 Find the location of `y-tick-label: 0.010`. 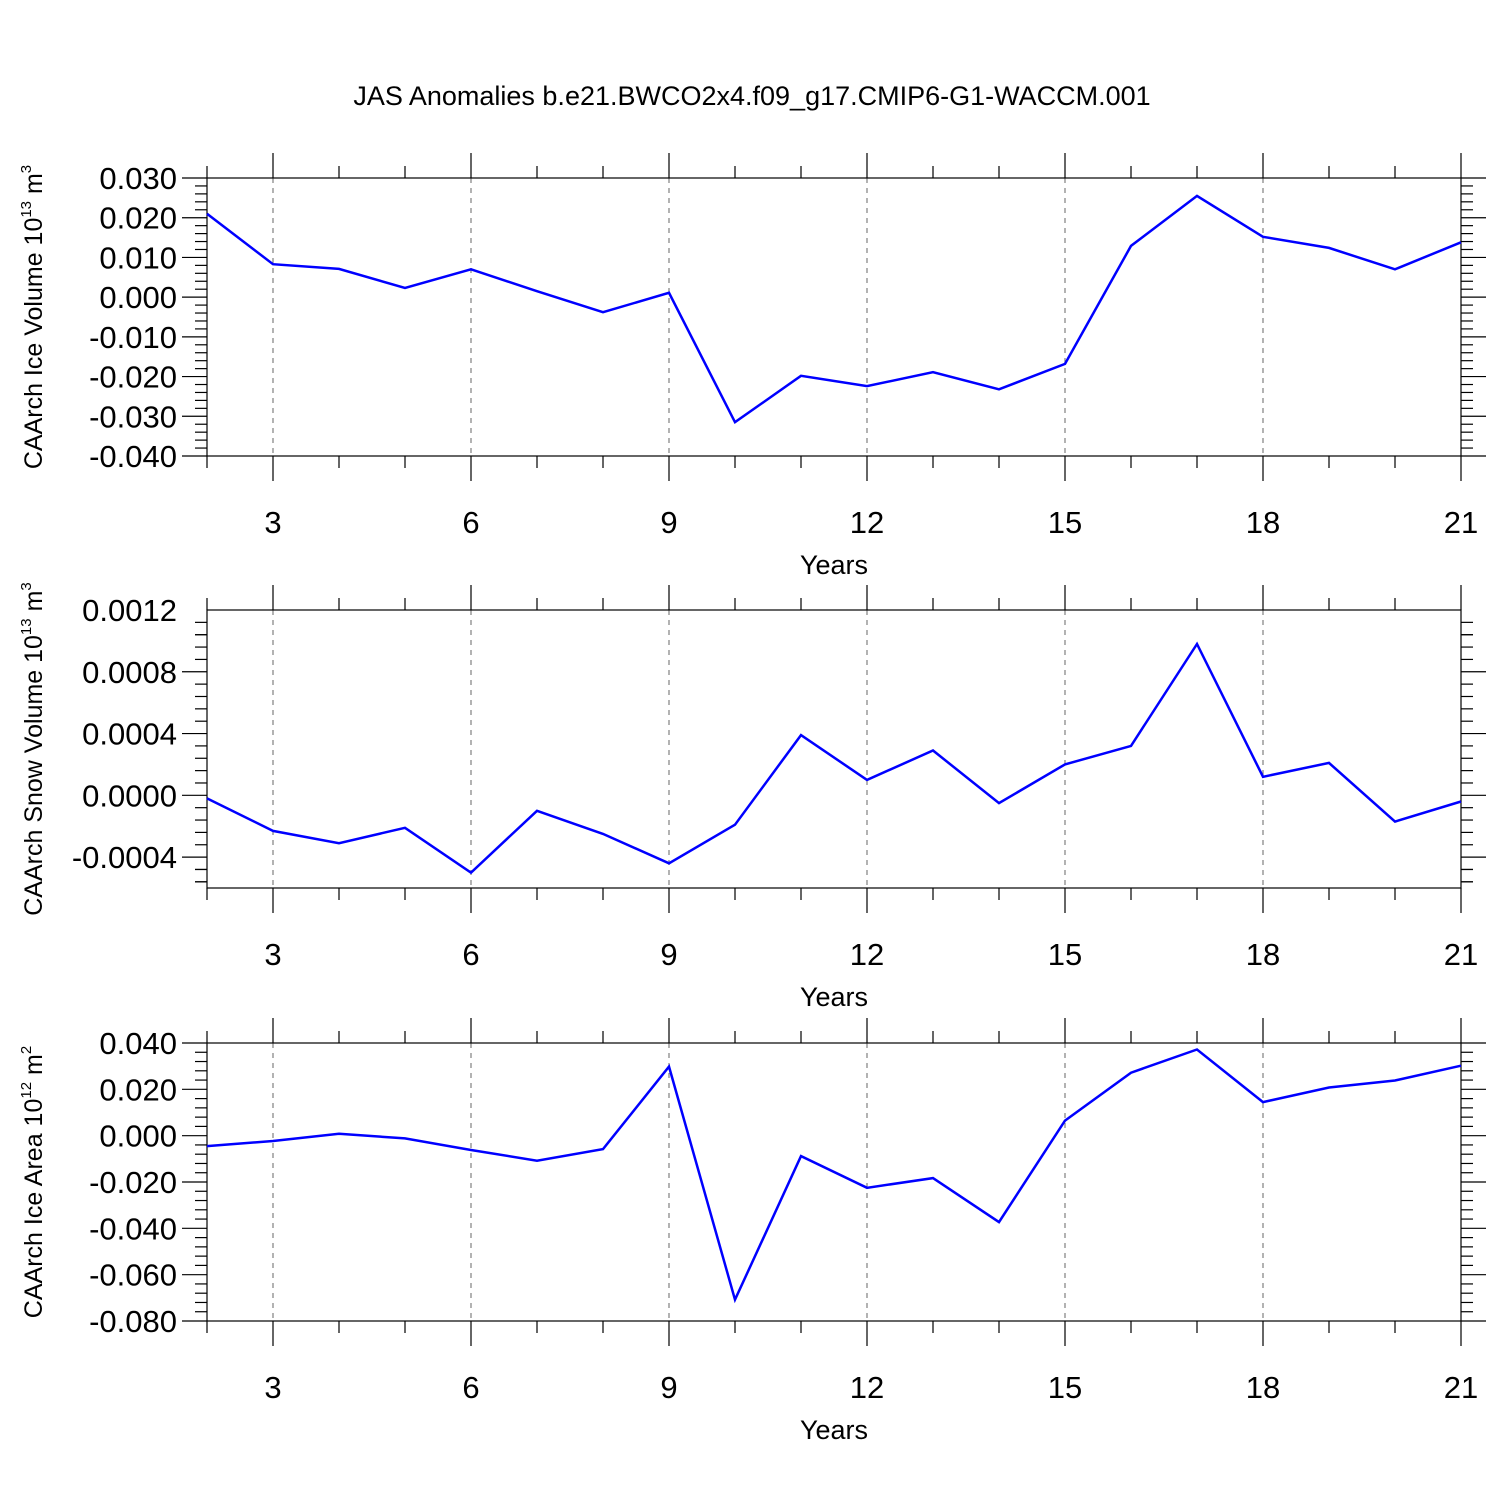

y-tick-label: 0.010 is located at coordinates (138, 257).